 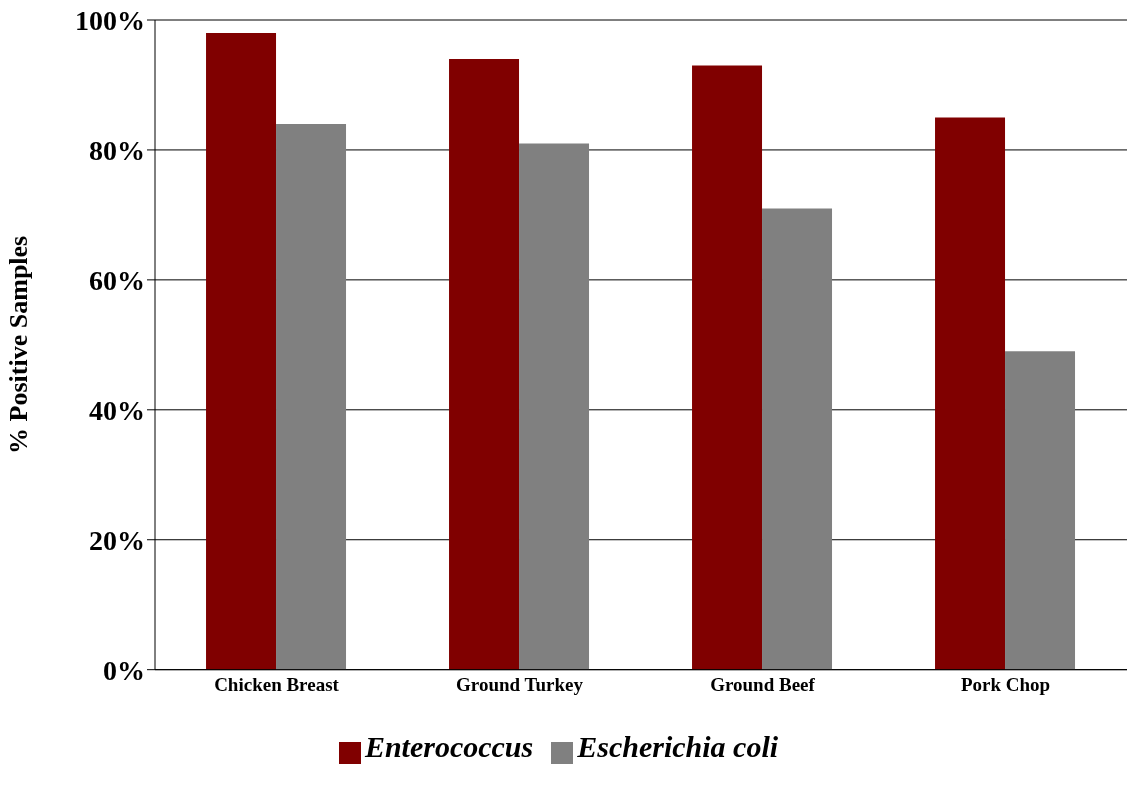 What do you see at coordinates (19, 344) in the screenshot?
I see `y-axis-title: % Positive Samples` at bounding box center [19, 344].